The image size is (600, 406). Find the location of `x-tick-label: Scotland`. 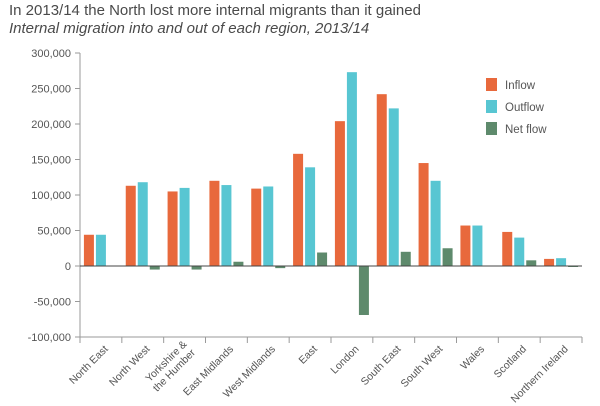

x-tick-label: Scotland is located at coordinates (510, 361).